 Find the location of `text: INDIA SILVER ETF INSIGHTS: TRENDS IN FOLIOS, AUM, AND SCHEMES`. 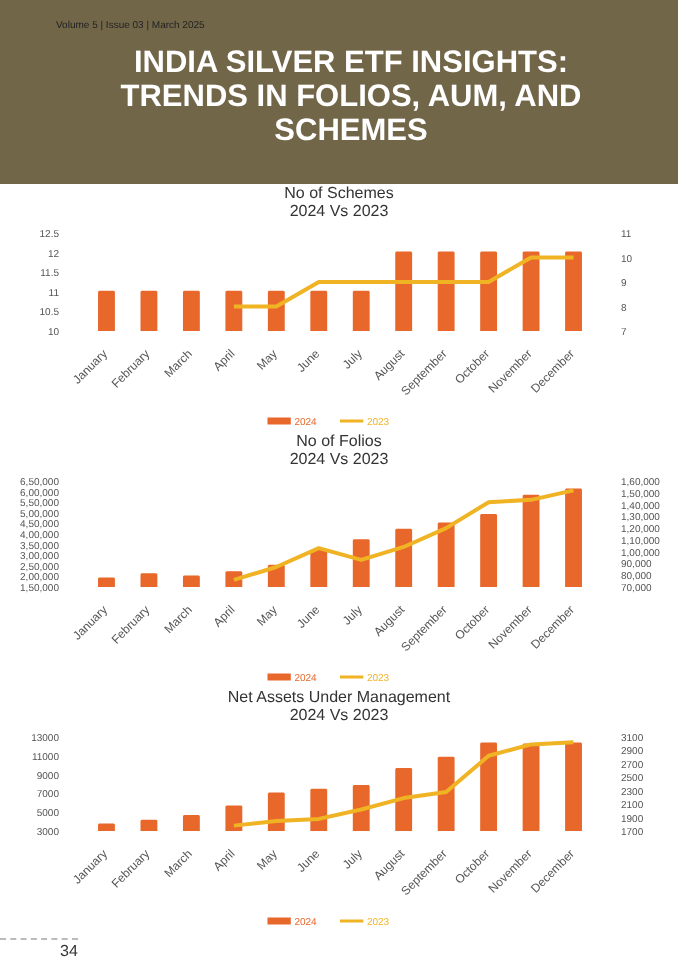

text: INDIA SILVER ETF INSIGHTS: TRENDS IN FOLIOS, AUM, AND SCHEMES is located at coordinates (351, 97).